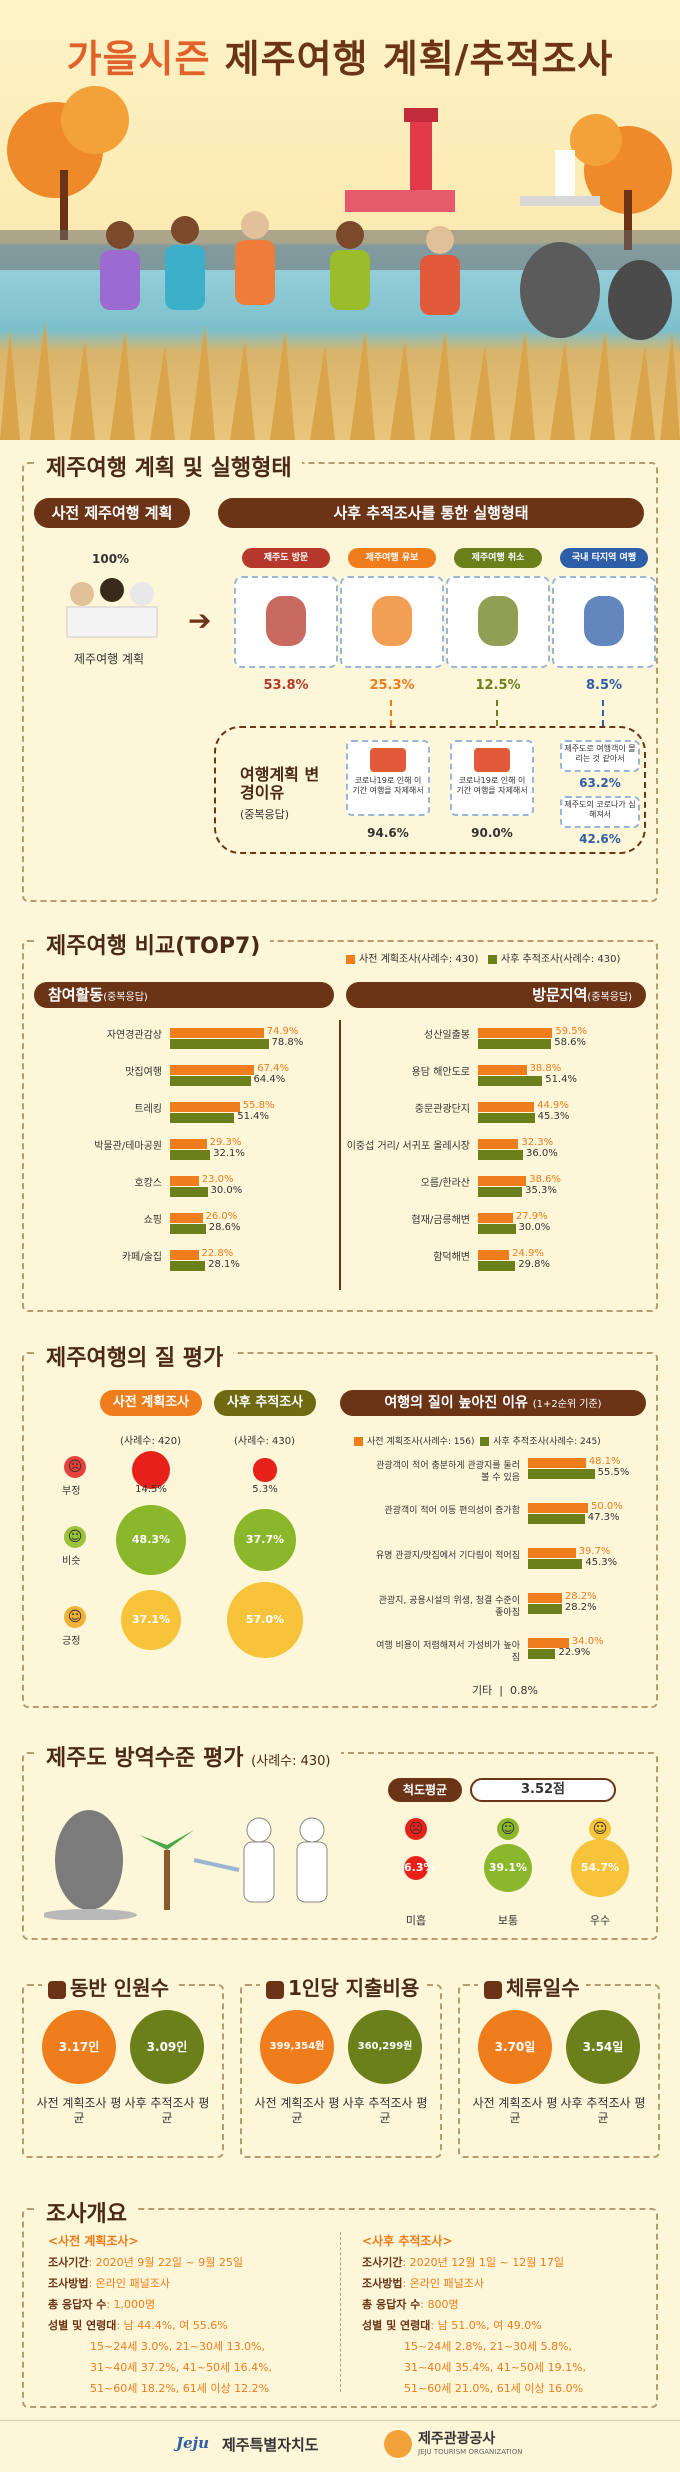  I want to click on quality-circle-value: 14.5%, so click(151, 1489).